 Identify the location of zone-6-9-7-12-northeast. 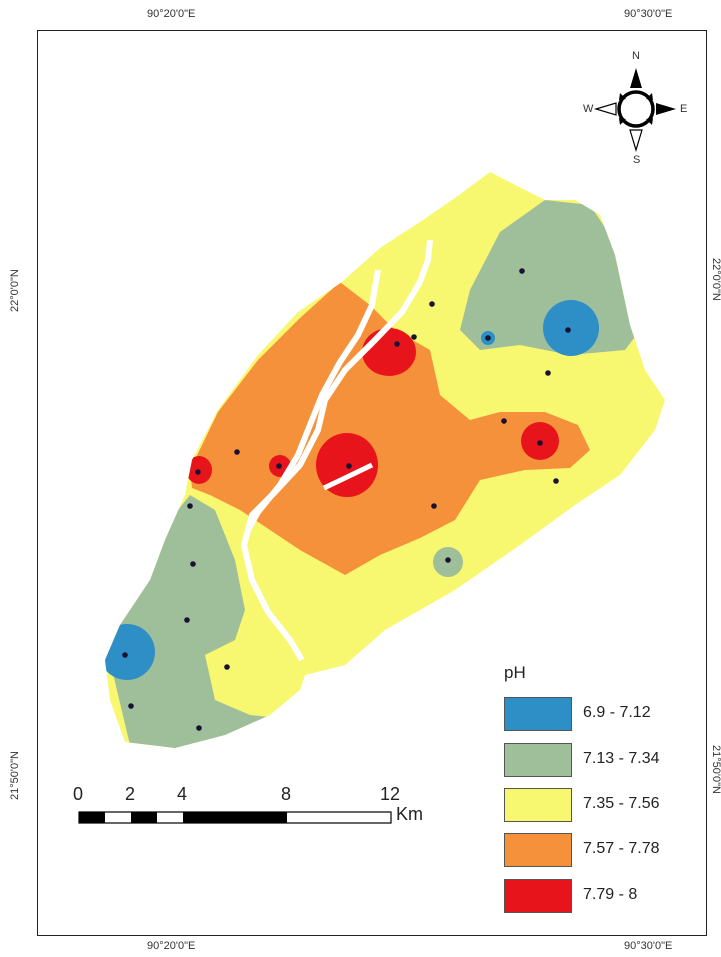
(571, 328).